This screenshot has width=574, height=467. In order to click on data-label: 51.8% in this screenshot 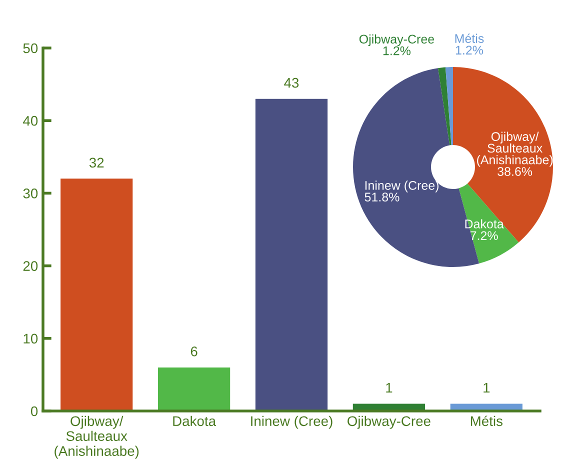, I will do `click(382, 197)`.